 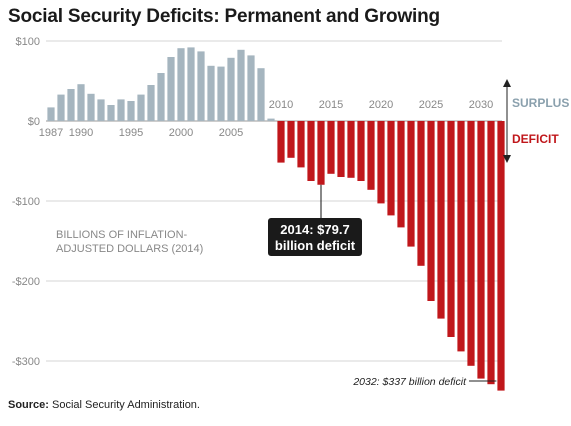 What do you see at coordinates (281, 105) in the screenshot?
I see `x-tick-label: 2010` at bounding box center [281, 105].